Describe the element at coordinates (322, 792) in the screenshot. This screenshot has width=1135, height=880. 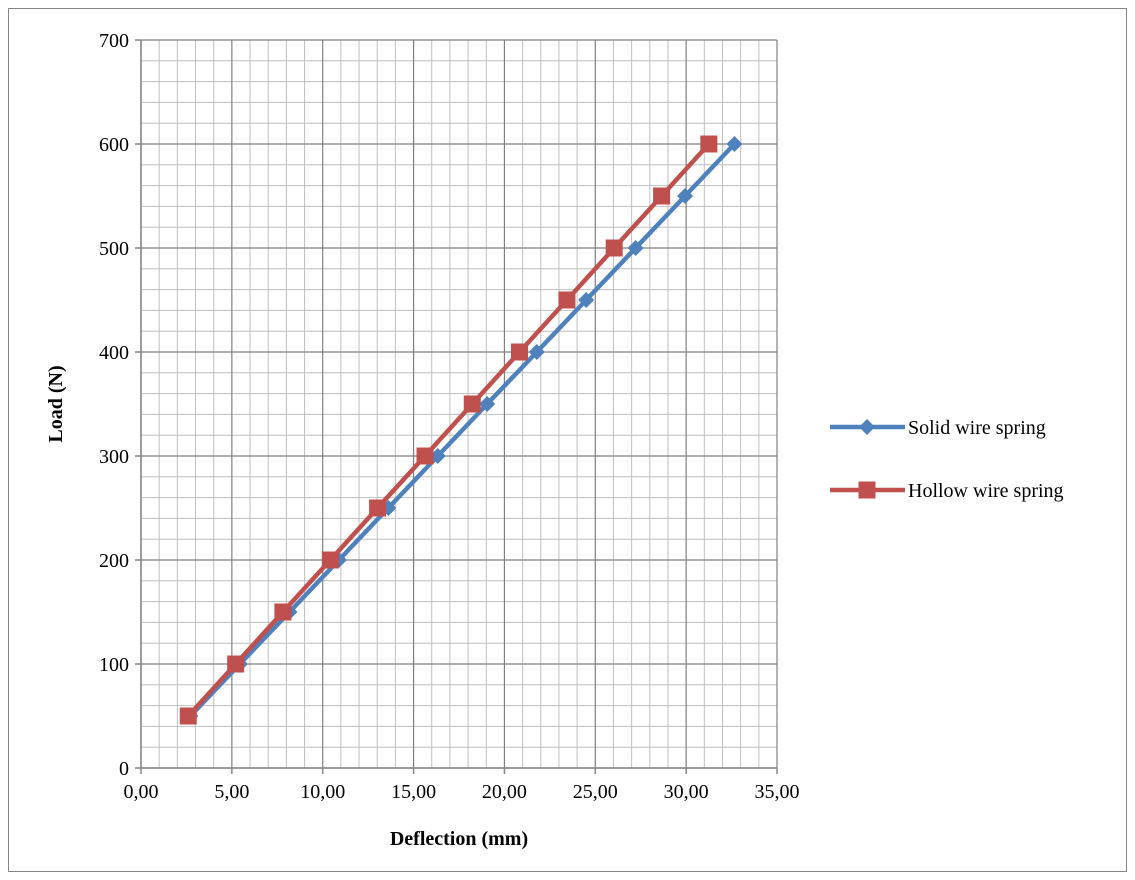
I see `x-tick-label: 10,00` at that location.